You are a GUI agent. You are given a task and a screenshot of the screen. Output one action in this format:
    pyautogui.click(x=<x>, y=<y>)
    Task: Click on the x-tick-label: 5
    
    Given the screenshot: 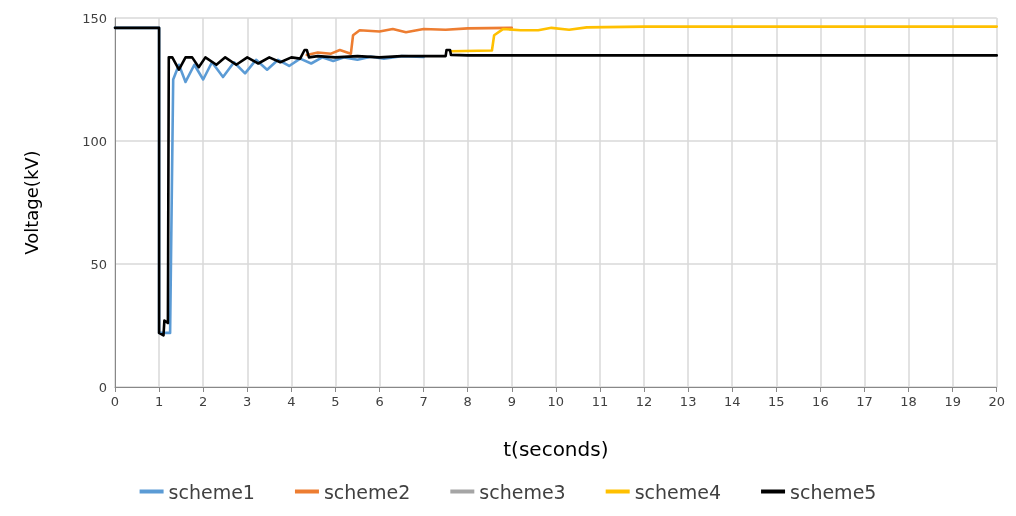 What is the action you would take?
    pyautogui.click(x=335, y=401)
    